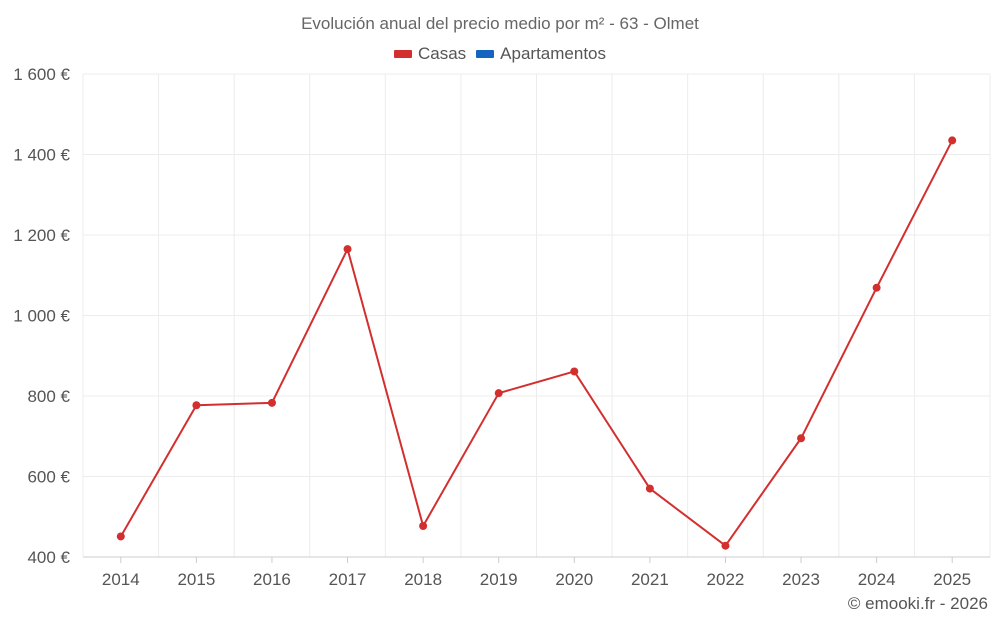 This screenshot has height=625, width=1000. Describe the element at coordinates (121, 579) in the screenshot. I see `x-tick-label: 2014` at that location.